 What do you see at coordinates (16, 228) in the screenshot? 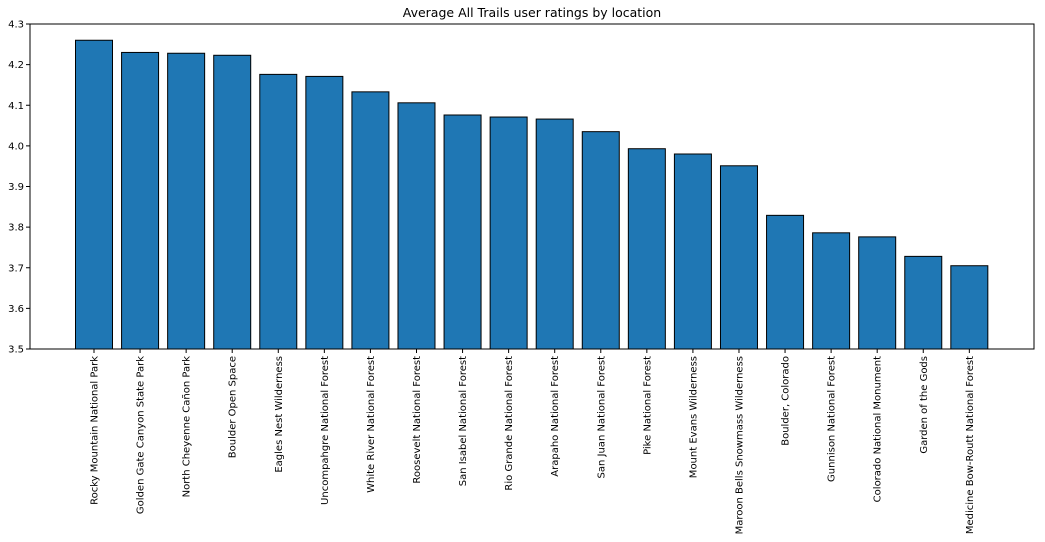
I see `y-tick-label: 3.8` at bounding box center [16, 228].